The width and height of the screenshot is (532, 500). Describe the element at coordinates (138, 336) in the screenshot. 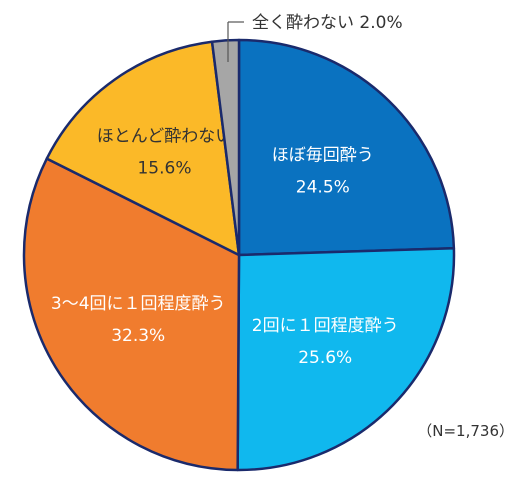

I see `slice-value-every-three-four-times: 32.3%` at that location.